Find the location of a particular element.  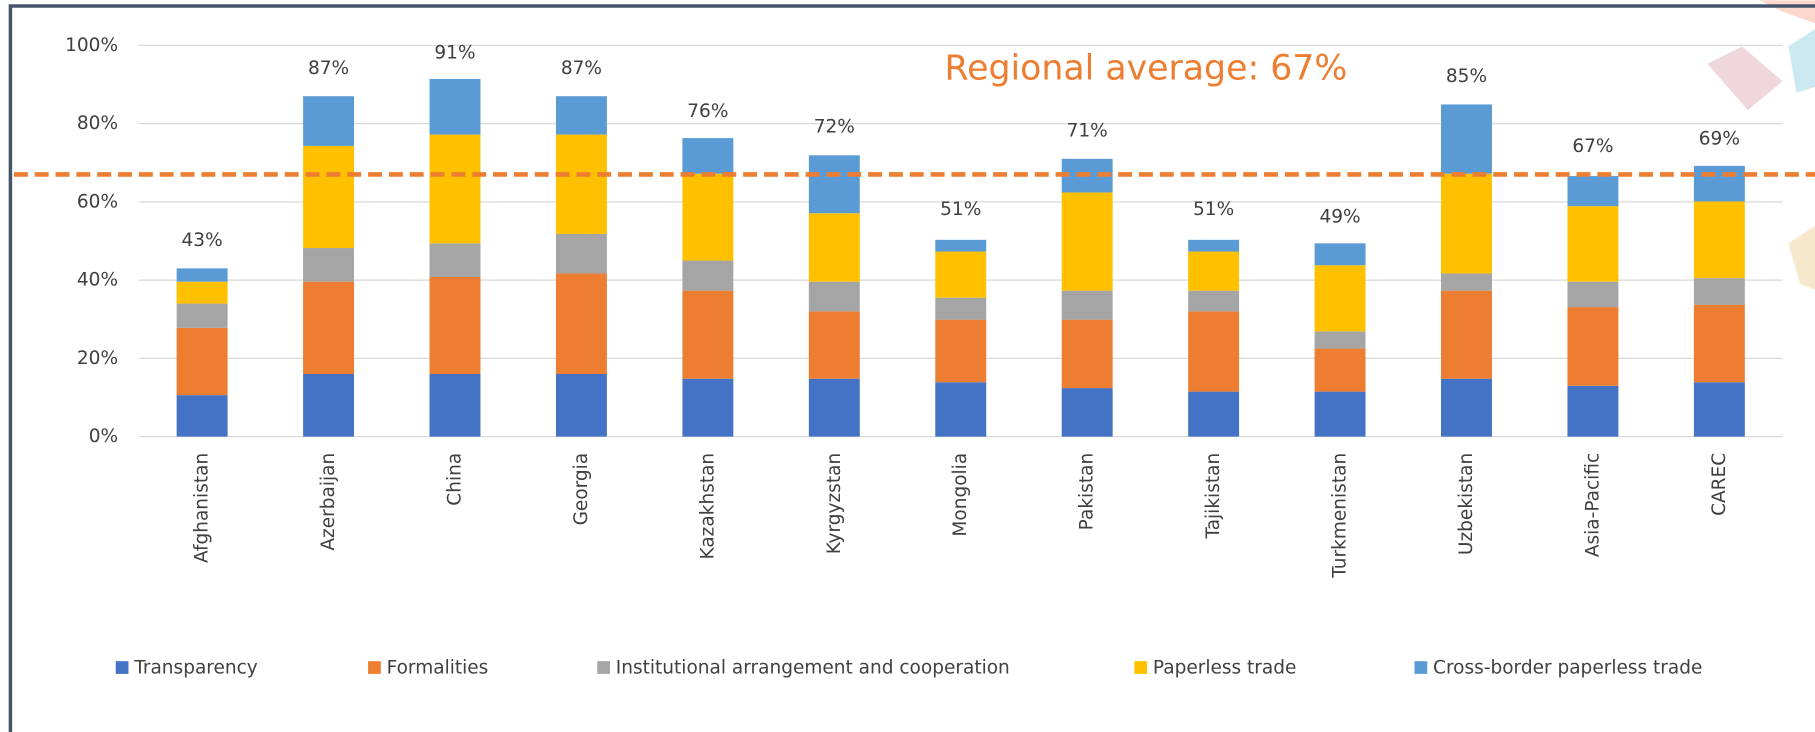

x-tick-label: CAREC is located at coordinates (1719, 484).